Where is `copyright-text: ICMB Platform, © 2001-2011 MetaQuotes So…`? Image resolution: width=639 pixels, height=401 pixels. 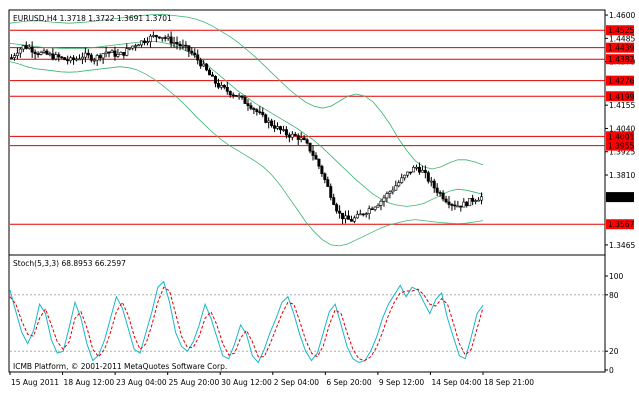 copyright-text: ICMB Platform, © 2001-2011 MetaQuotes So… is located at coordinates (120, 366).